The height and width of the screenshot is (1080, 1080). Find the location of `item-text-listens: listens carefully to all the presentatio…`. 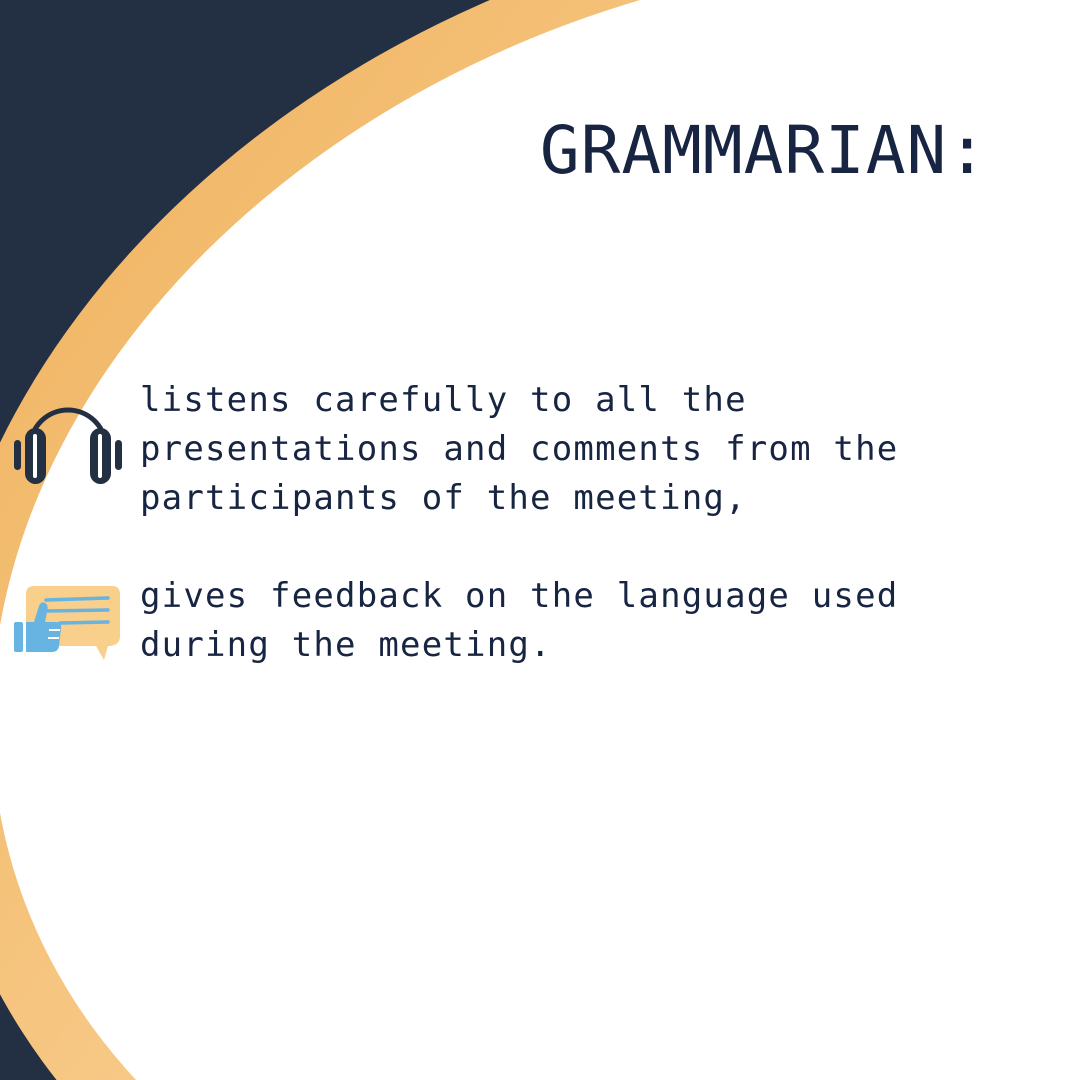

item-text-listens: listens carefully to all the presentatio… is located at coordinates (519, 449).